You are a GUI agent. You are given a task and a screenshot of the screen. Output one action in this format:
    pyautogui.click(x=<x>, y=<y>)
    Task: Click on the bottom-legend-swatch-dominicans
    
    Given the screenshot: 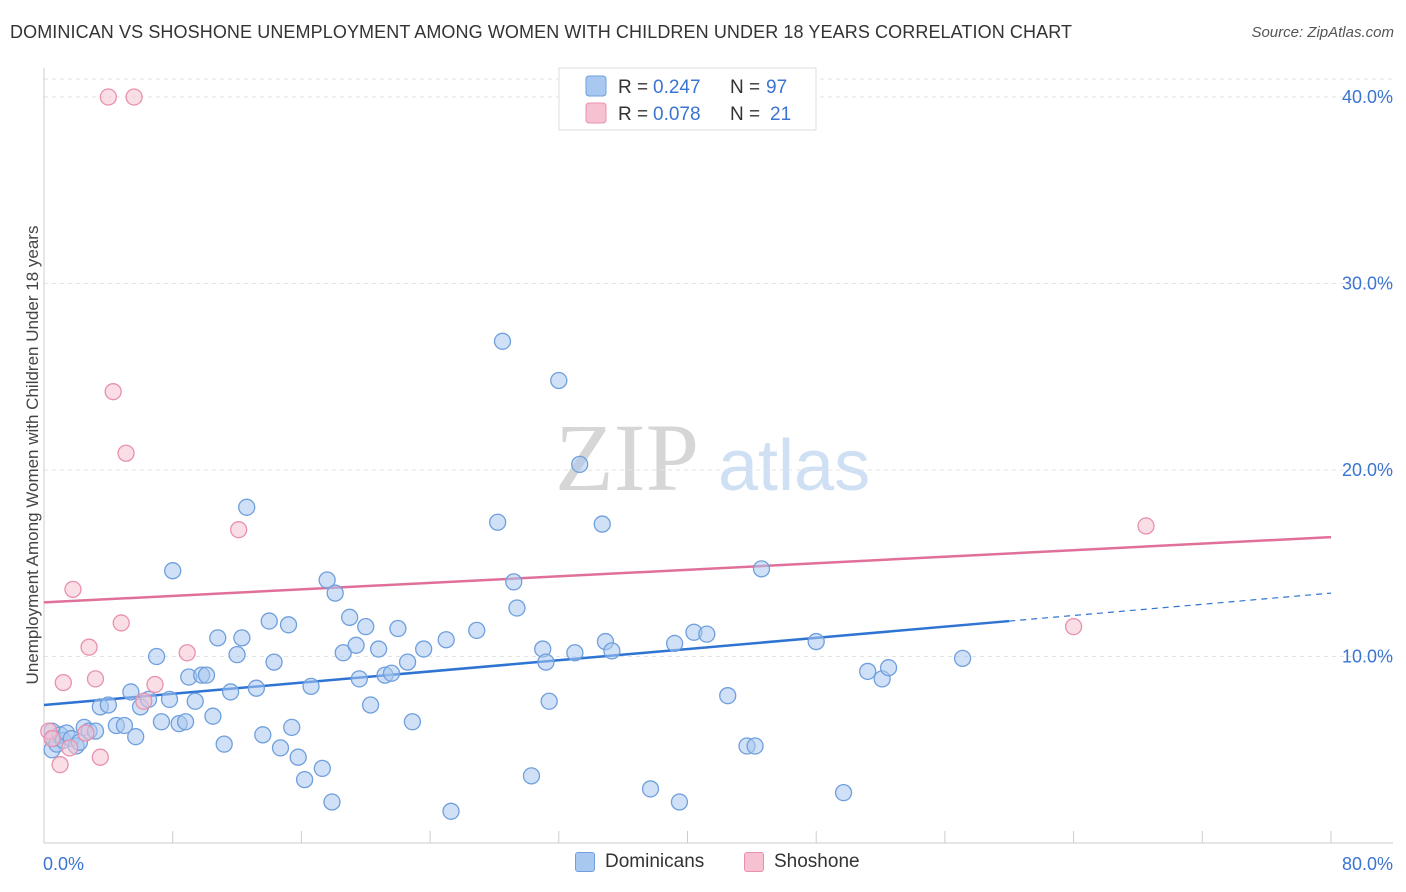 What is the action you would take?
    pyautogui.click(x=585, y=862)
    